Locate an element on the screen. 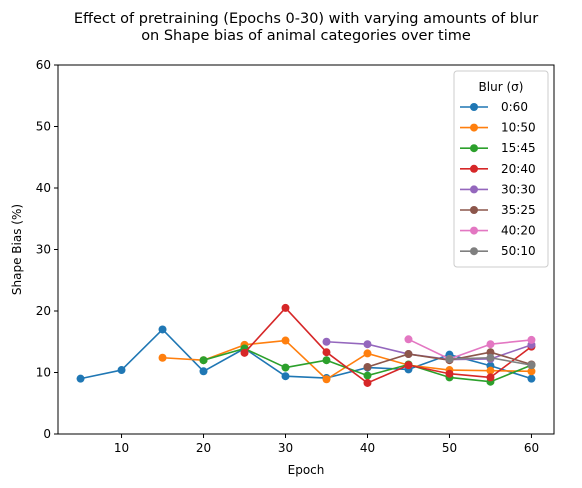 This screenshot has width=582, height=488. x-tick-label: 10 is located at coordinates (121, 448).